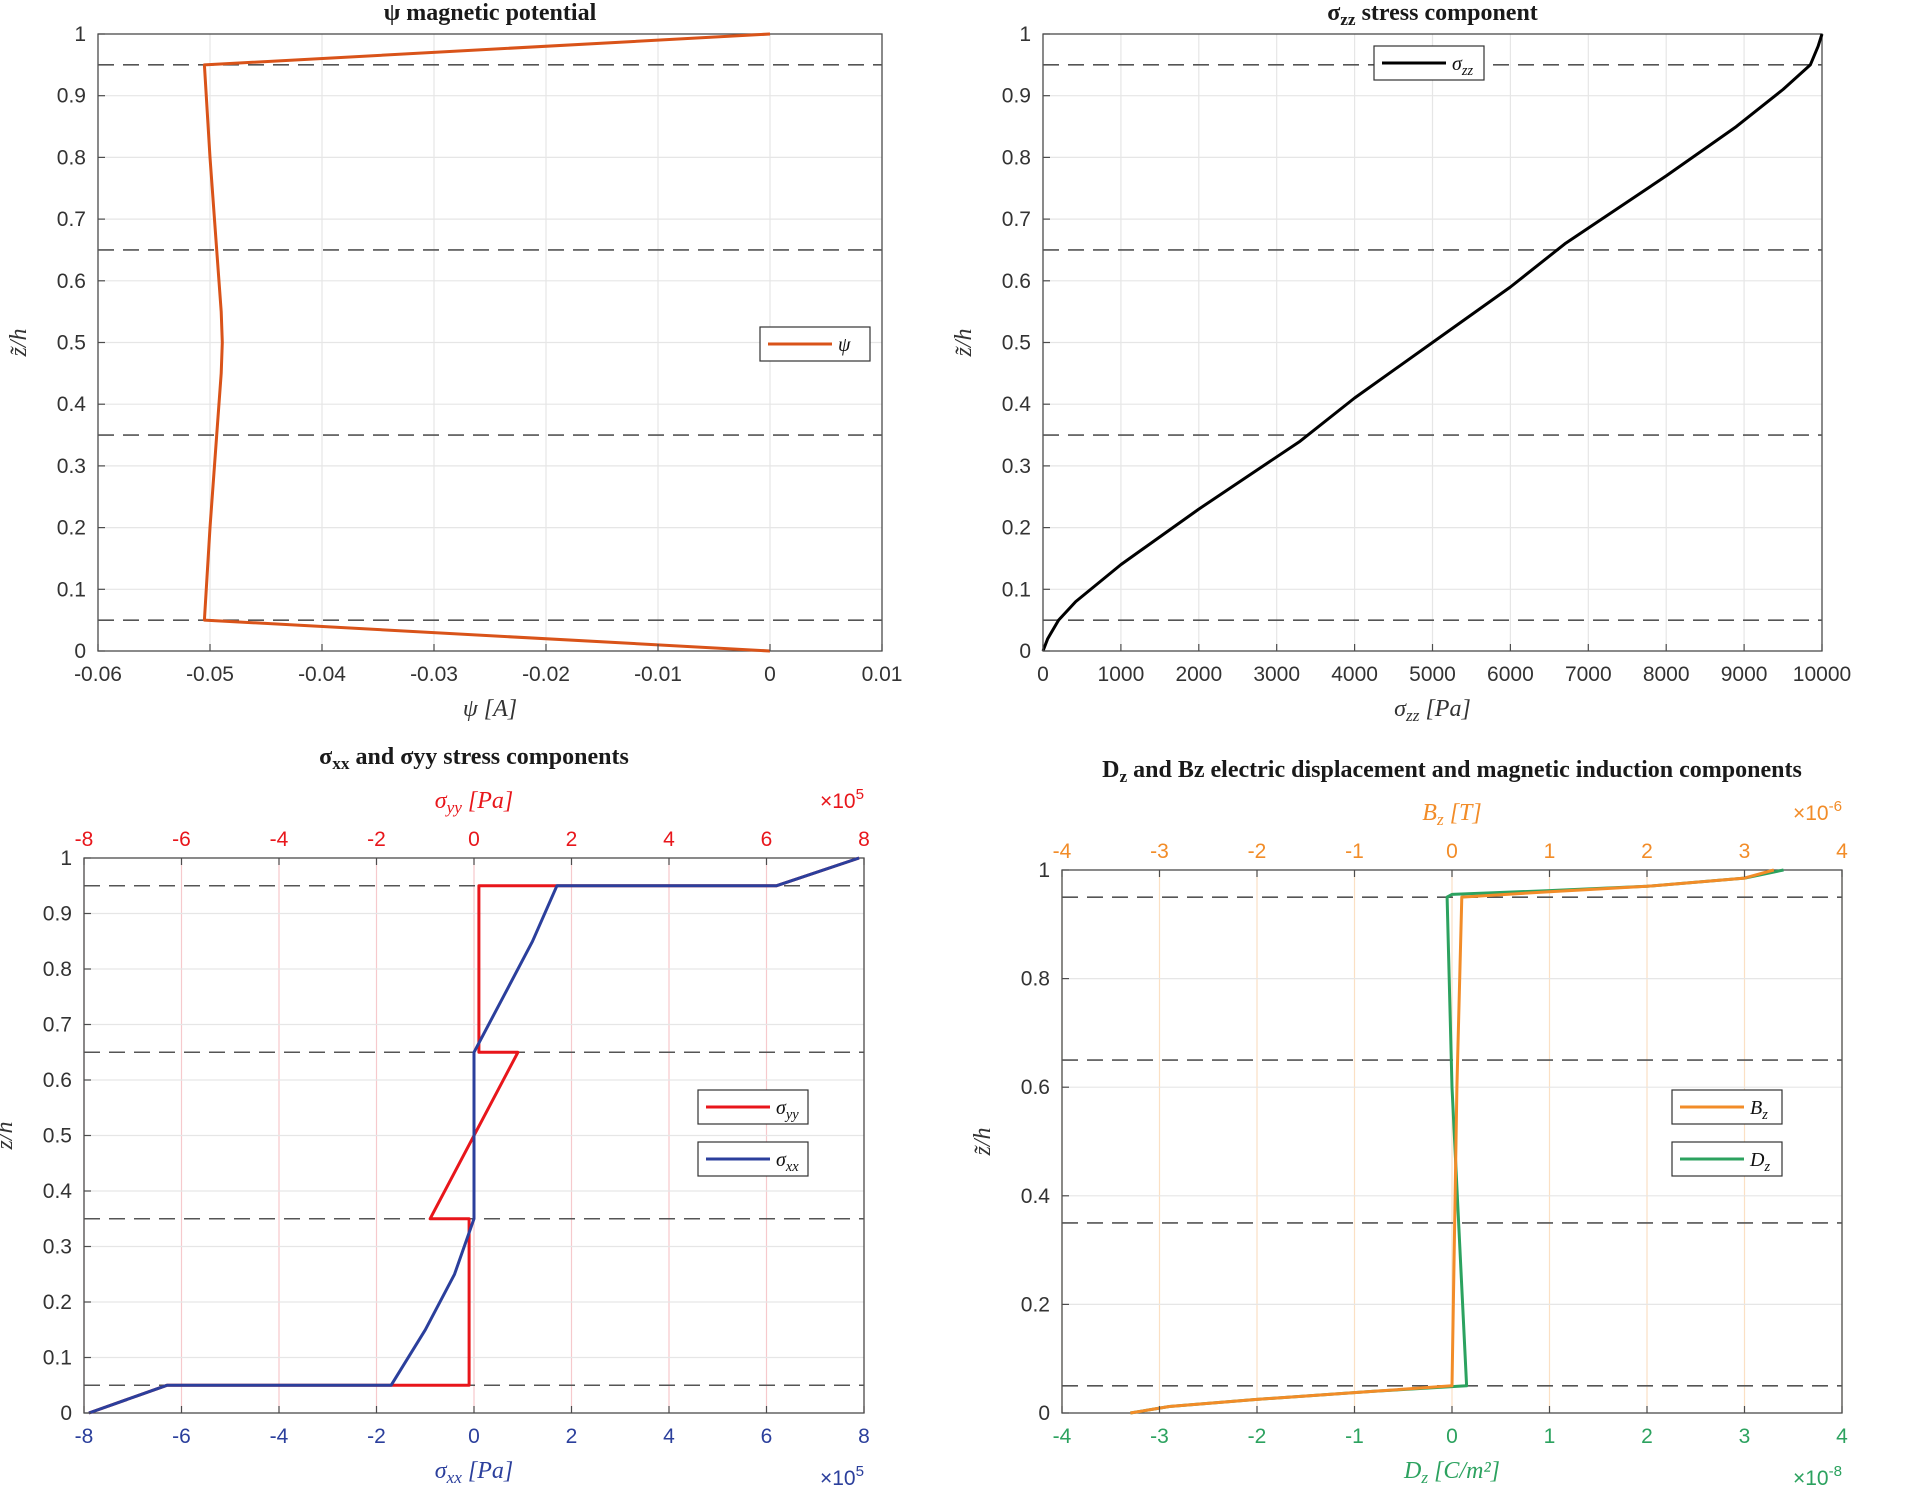  What do you see at coordinates (1354, 851) in the screenshot?
I see `x2-tick-label: -1` at bounding box center [1354, 851].